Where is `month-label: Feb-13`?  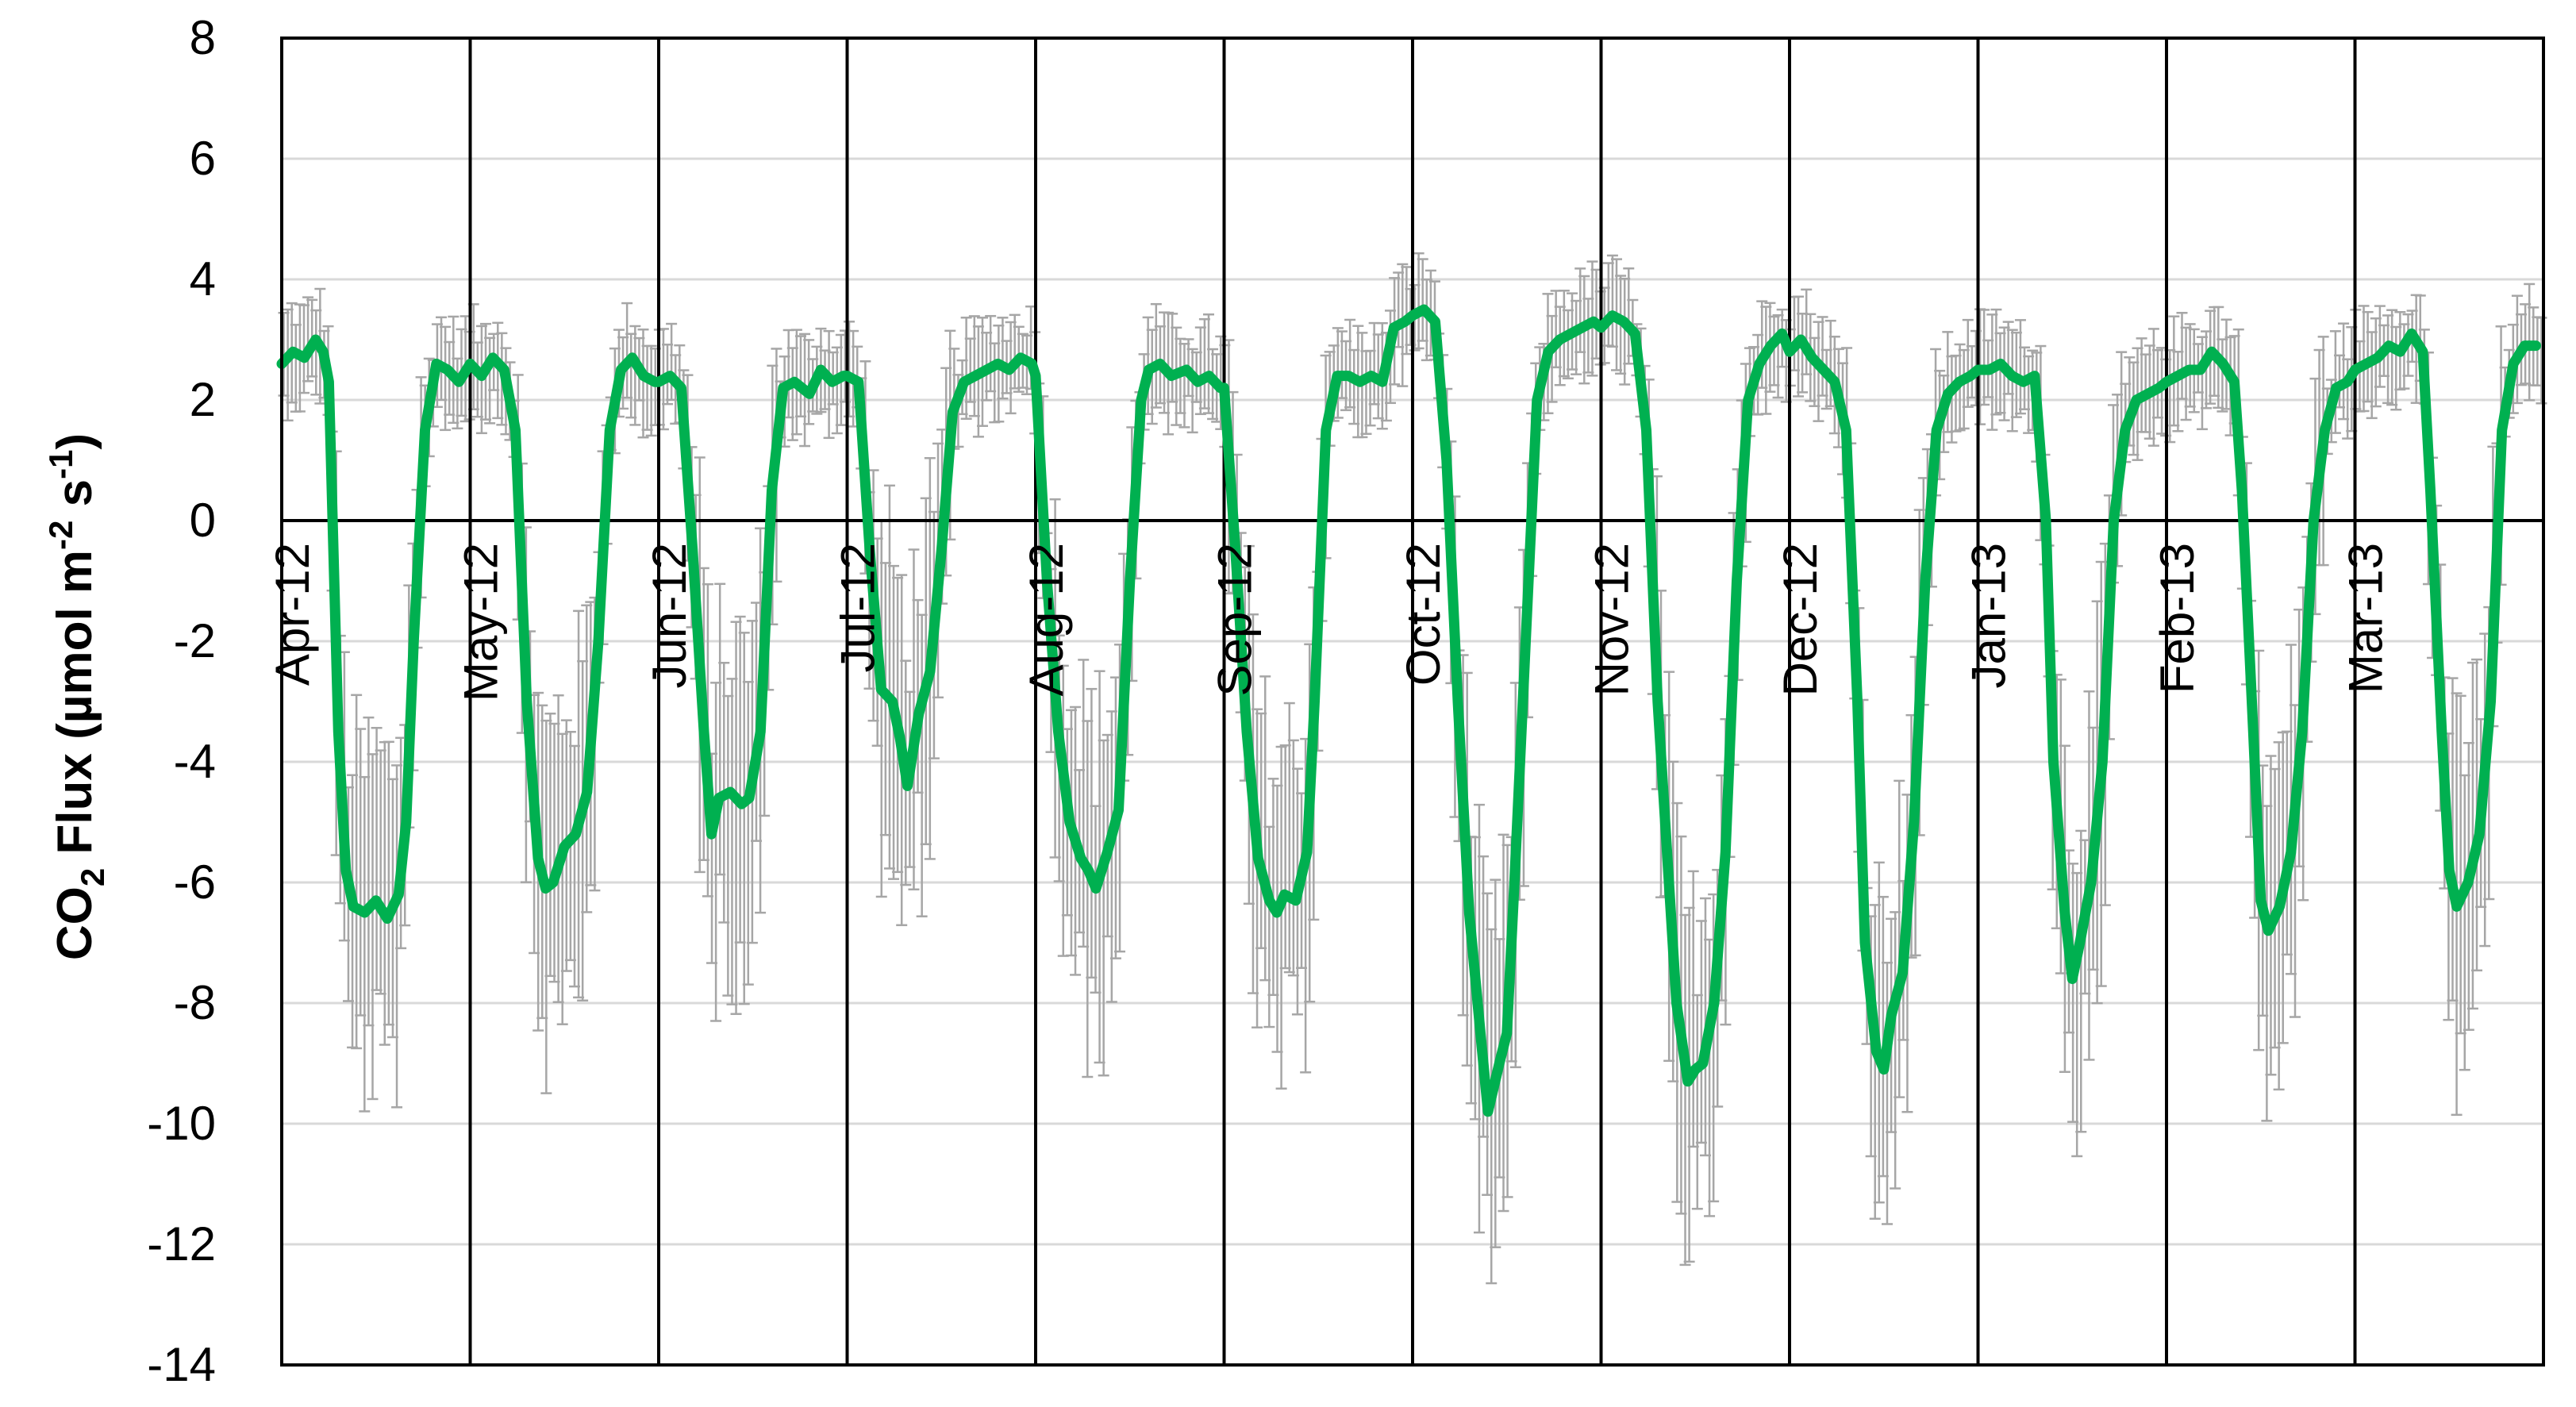
month-label: Feb-13 is located at coordinates (2177, 618).